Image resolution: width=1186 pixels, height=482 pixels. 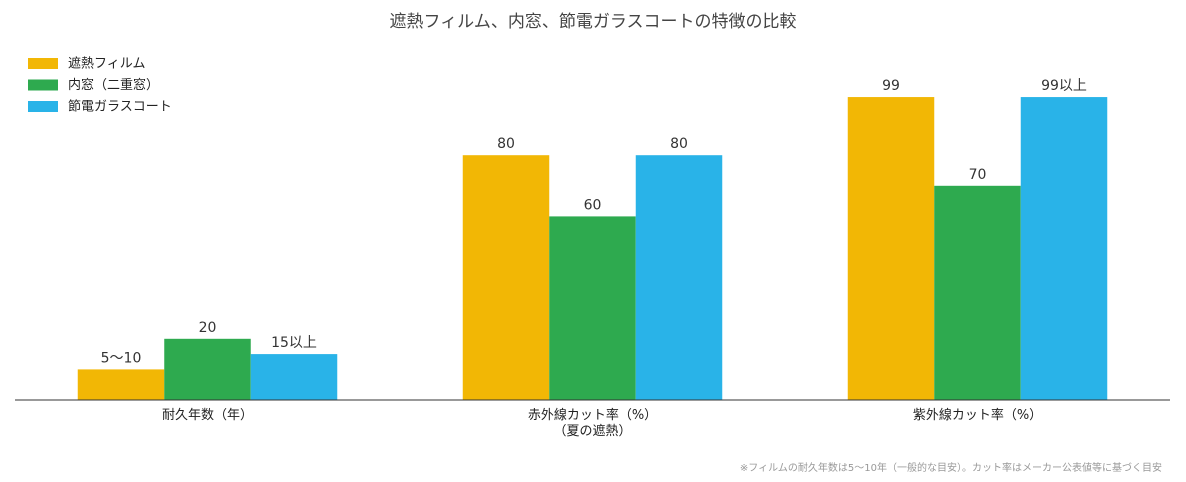 What do you see at coordinates (592, 423) in the screenshot?
I see `x-tick-label: 赤外線カット率（%） （夏の遮熱）` at bounding box center [592, 423].